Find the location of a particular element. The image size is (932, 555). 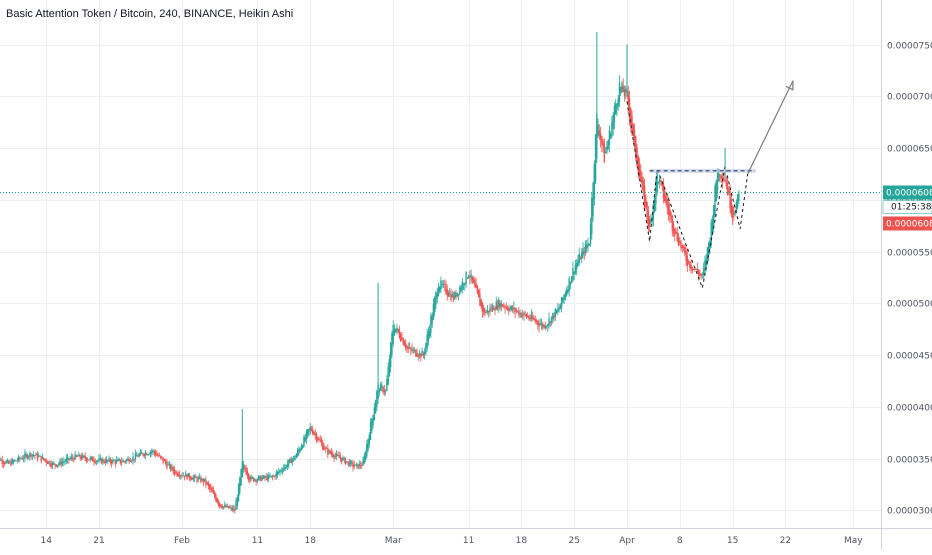

x-tick-label: 18 is located at coordinates (522, 541).